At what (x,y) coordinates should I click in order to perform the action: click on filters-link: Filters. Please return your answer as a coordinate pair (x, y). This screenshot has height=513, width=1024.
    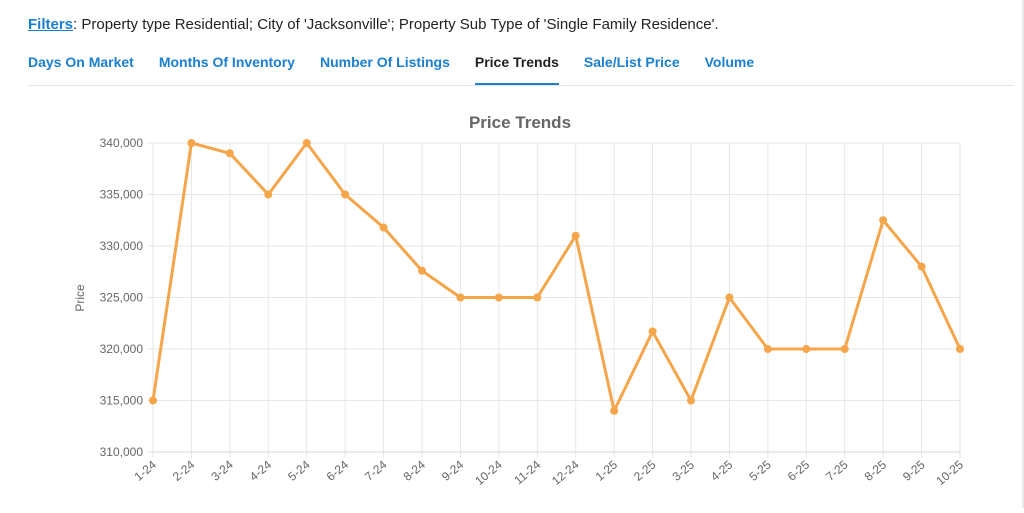
    Looking at the image, I should click on (51, 24).